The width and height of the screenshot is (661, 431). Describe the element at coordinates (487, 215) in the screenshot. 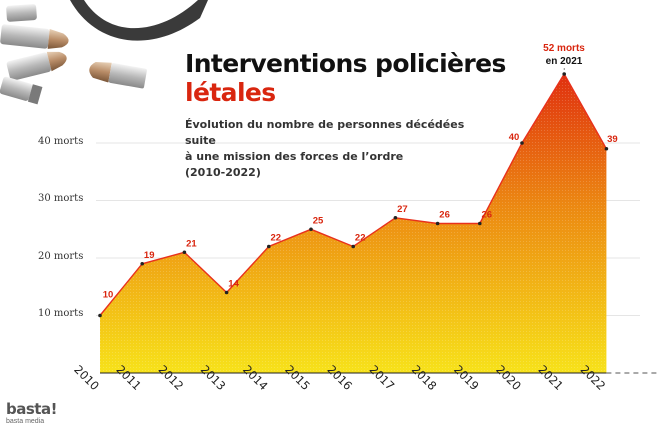

I see `data-label-2019: 26` at that location.